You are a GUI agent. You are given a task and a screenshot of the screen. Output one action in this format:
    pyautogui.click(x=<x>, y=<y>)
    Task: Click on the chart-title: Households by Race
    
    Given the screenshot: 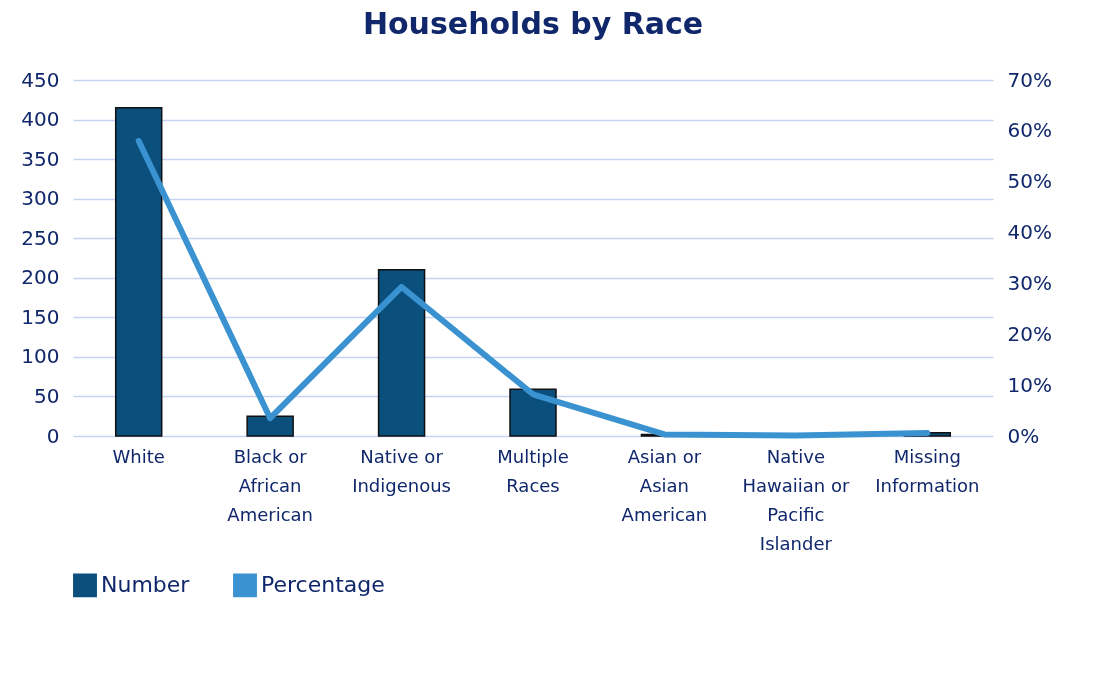 What is the action you would take?
    pyautogui.click(x=533, y=23)
    